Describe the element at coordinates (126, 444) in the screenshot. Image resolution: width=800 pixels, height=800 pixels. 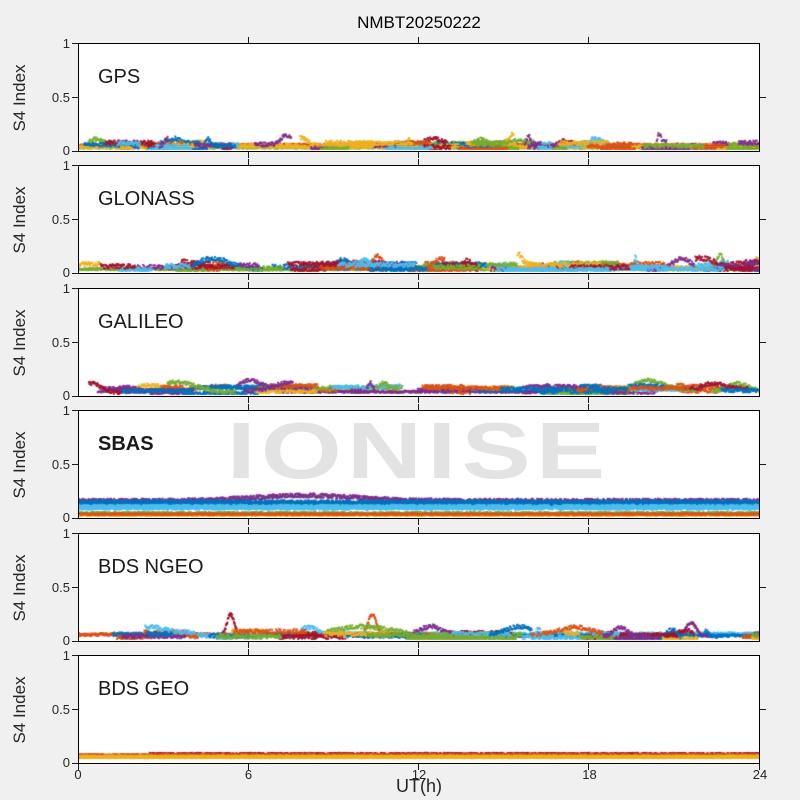
I see `panel-label-sbas: SBAS` at that location.